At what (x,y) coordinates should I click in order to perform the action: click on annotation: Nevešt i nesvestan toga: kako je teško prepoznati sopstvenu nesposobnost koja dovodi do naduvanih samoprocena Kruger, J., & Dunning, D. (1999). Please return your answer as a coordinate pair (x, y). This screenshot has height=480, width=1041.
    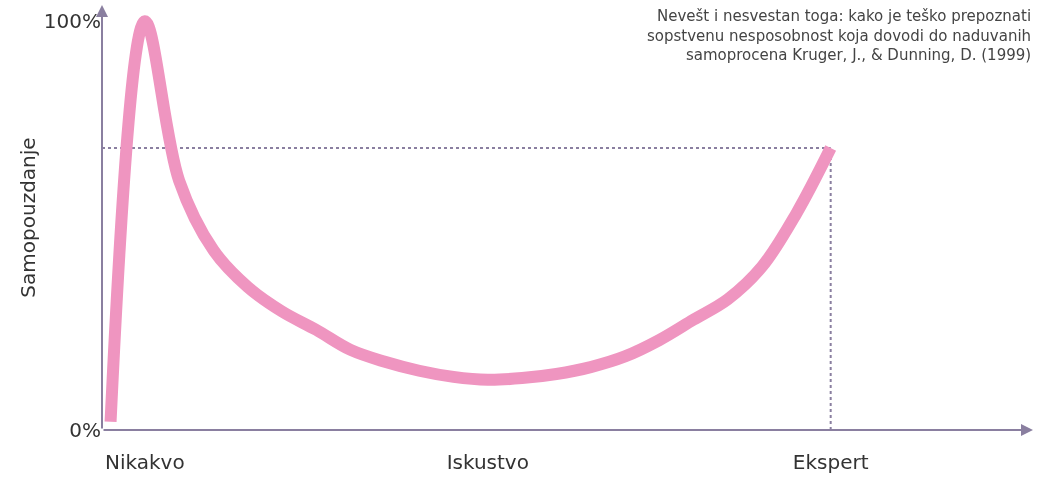
    Looking at the image, I should click on (839, 35).